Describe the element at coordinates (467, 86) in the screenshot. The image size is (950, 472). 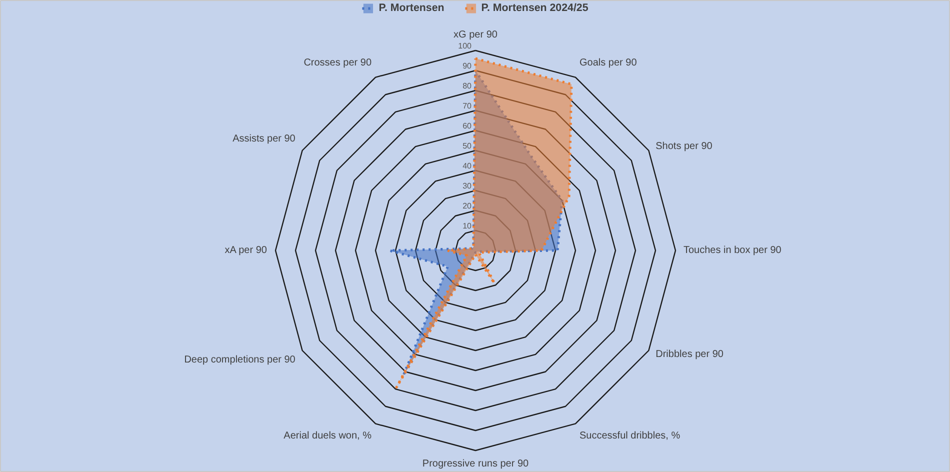
I see `y-tick-label: 80` at that location.